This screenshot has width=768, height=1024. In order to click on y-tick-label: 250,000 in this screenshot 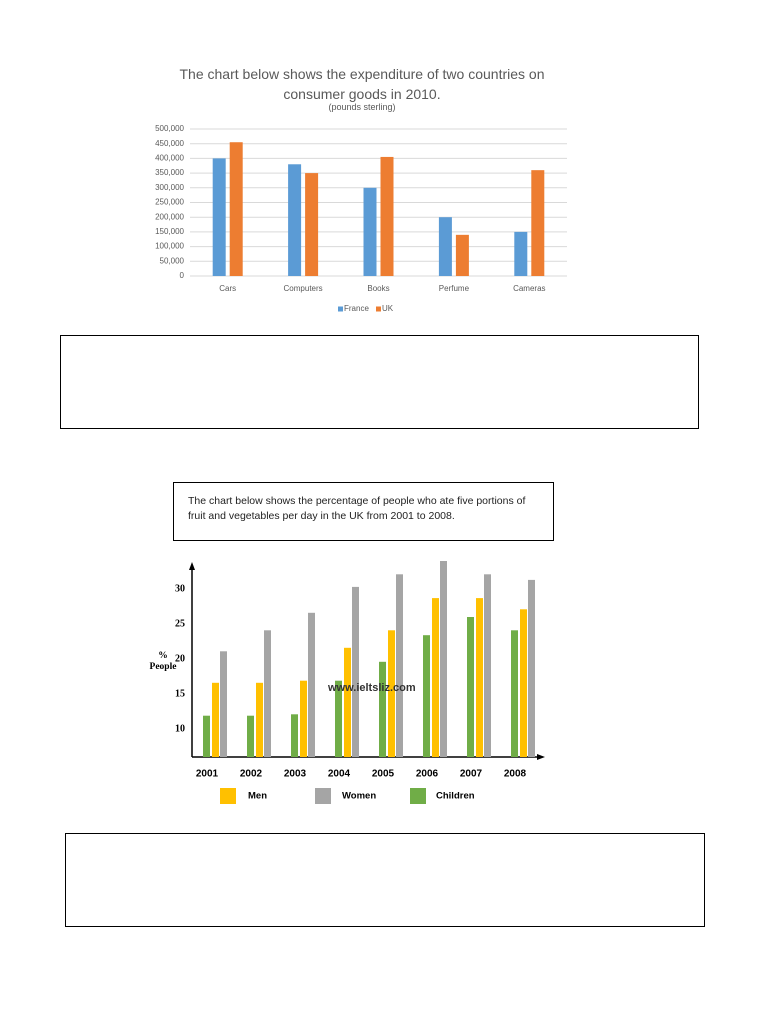, I will do `click(169, 202)`.